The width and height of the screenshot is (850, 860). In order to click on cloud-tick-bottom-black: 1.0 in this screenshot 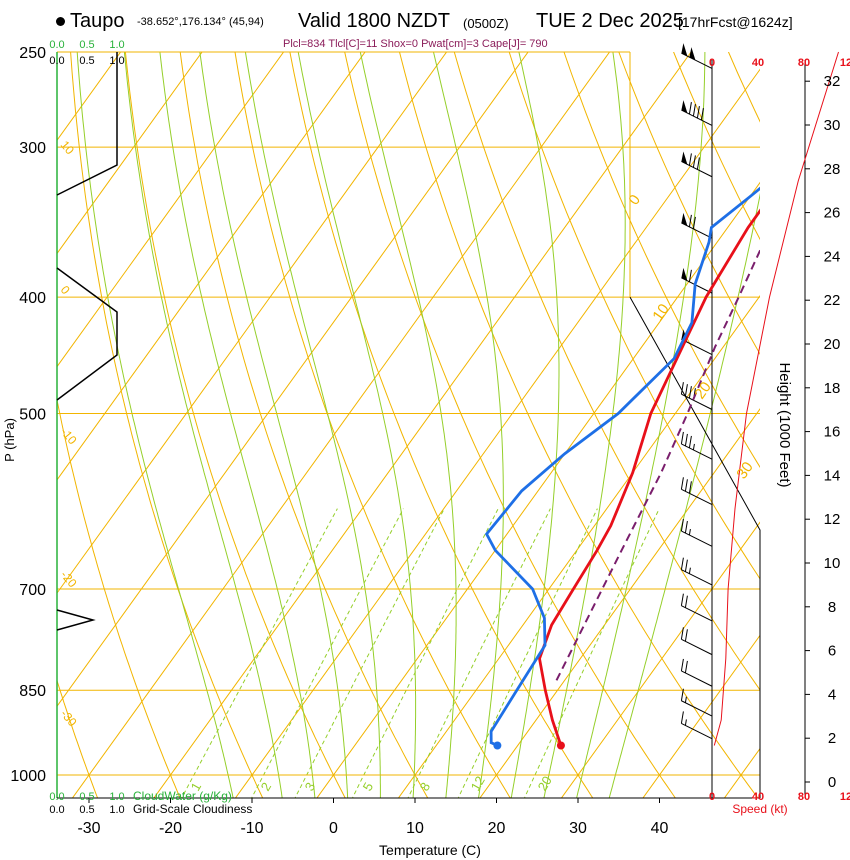, I will do `click(116, 810)`.